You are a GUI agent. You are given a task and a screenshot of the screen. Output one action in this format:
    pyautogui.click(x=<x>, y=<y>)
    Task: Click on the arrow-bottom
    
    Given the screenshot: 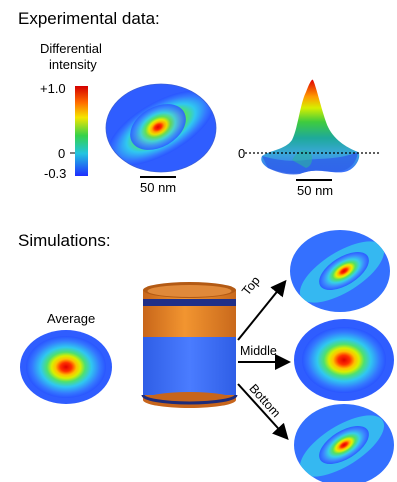 What is the action you would take?
    pyautogui.click(x=263, y=411)
    